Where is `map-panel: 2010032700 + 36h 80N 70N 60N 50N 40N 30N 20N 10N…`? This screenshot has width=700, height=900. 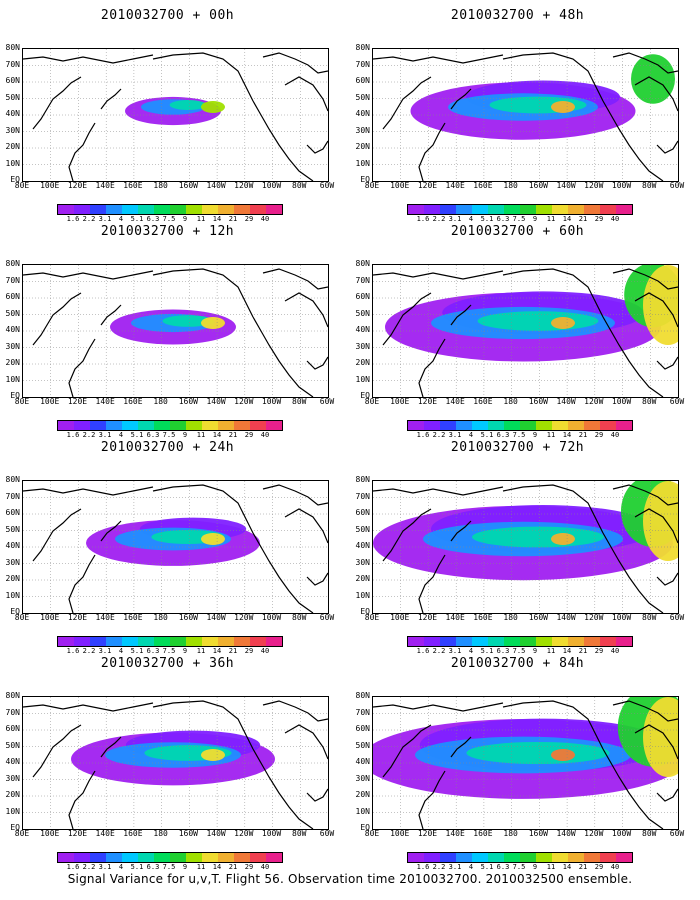 map-panel: 2010032700 + 36h 80N 70N 60N 50N 40N 30N 20N 10N… is located at coordinates (167, 763).